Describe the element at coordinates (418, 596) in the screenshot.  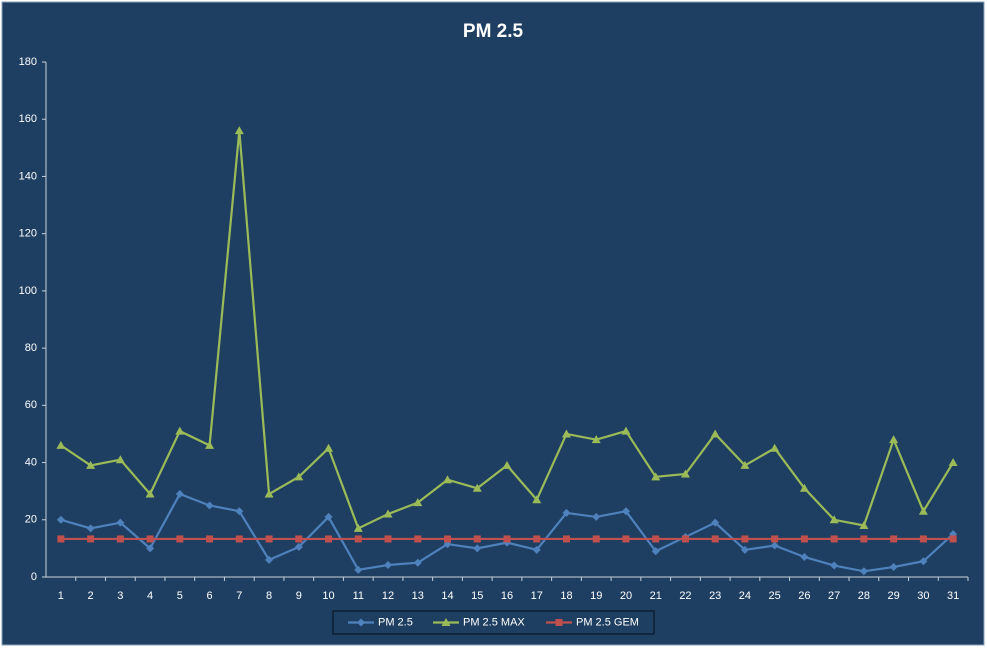
I see `x-tick-label: 13` at that location.